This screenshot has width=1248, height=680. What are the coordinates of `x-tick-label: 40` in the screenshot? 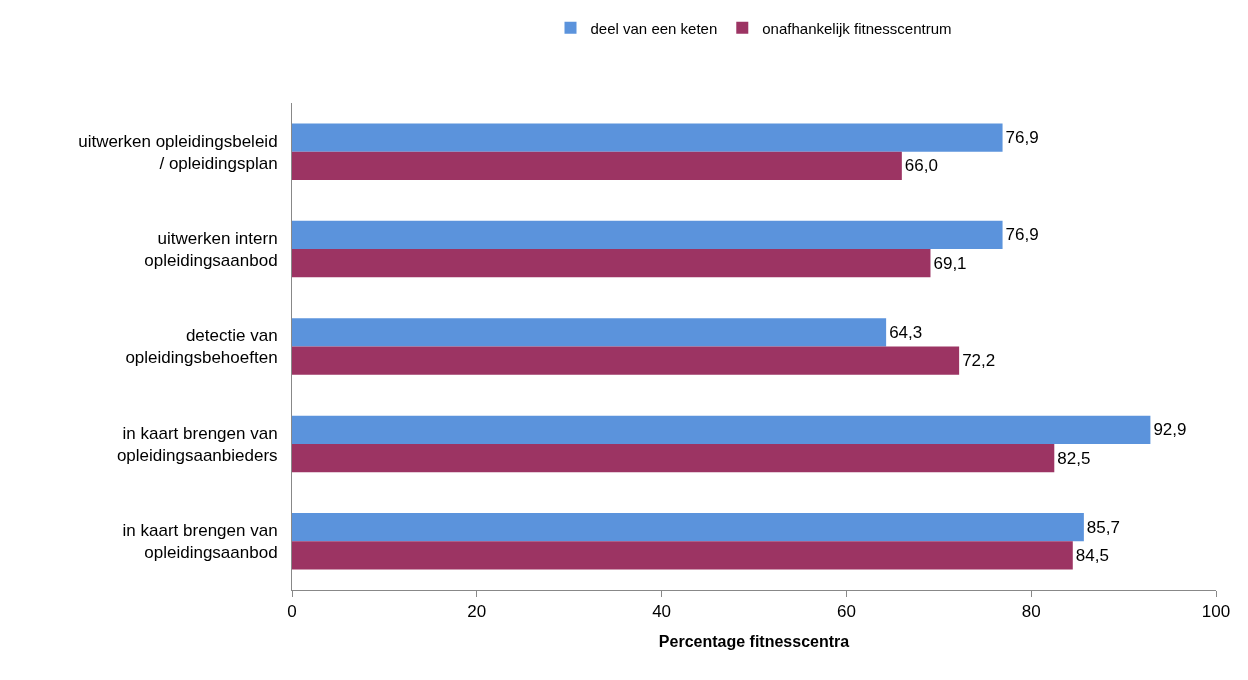 It's located at (662, 612).